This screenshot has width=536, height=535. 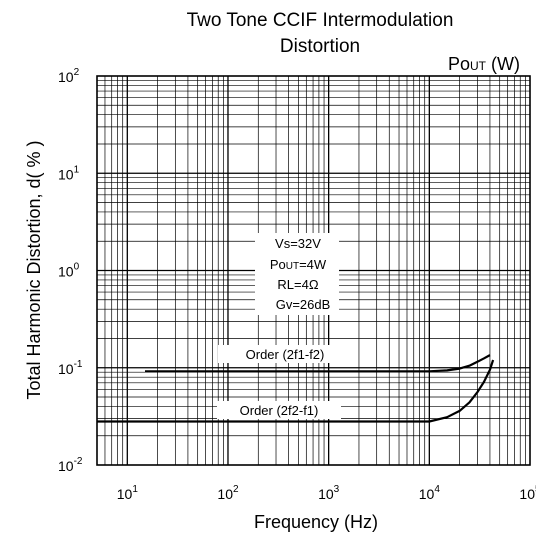 I want to click on chart-title-line1: Two Tone CCIF Intermodulation, so click(x=320, y=20).